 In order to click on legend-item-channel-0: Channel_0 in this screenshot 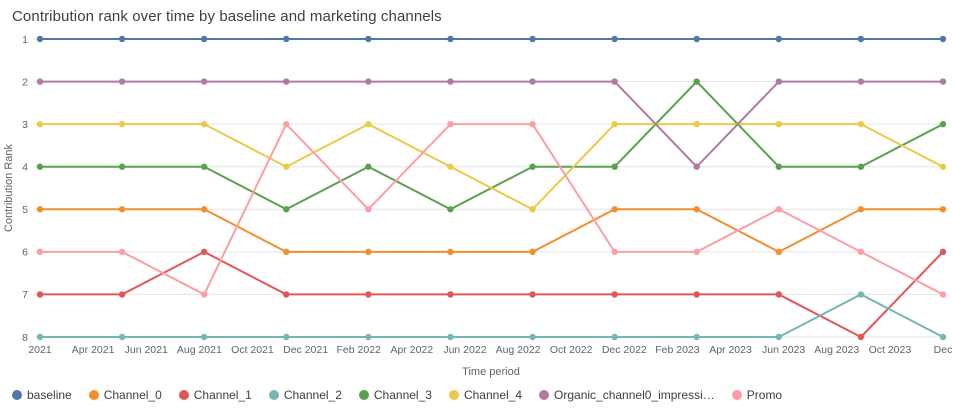, I will do `click(125, 395)`.